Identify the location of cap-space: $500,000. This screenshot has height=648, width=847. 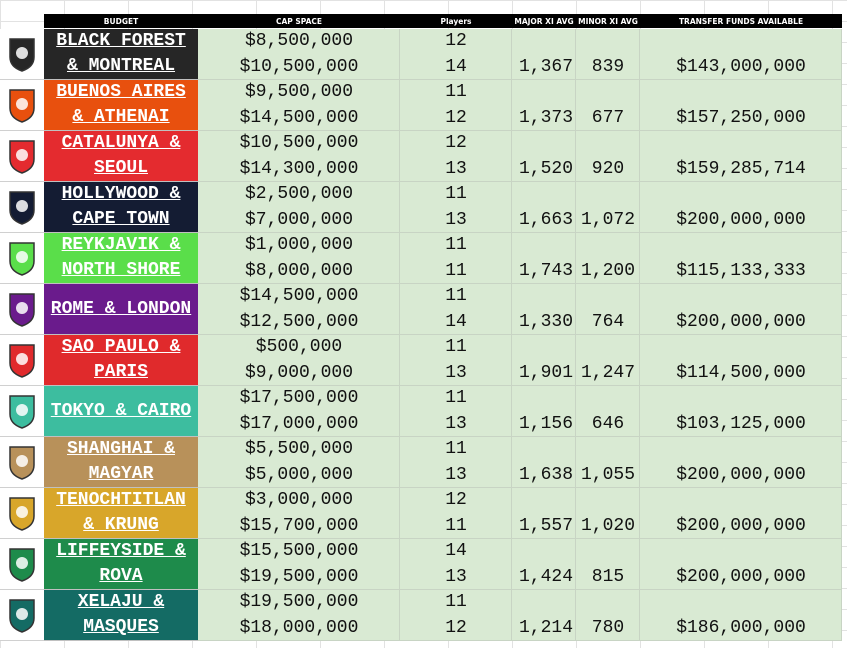
(299, 347).